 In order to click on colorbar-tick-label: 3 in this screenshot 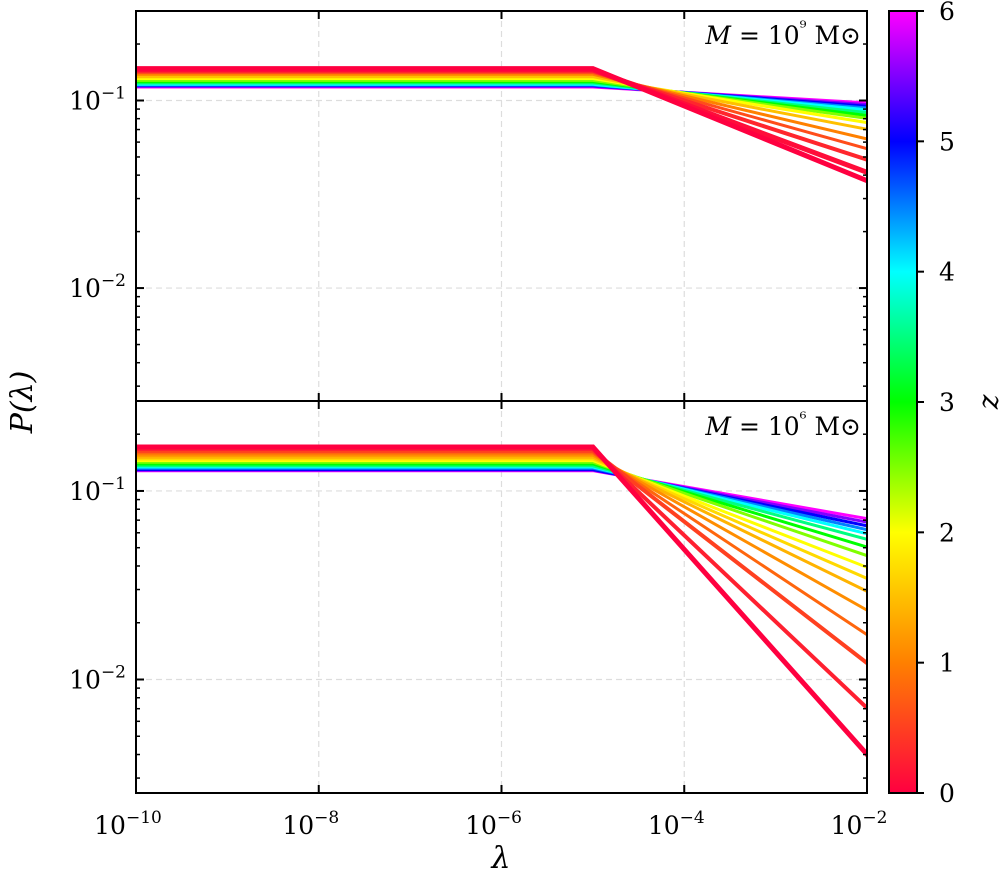, I will do `click(947, 402)`.